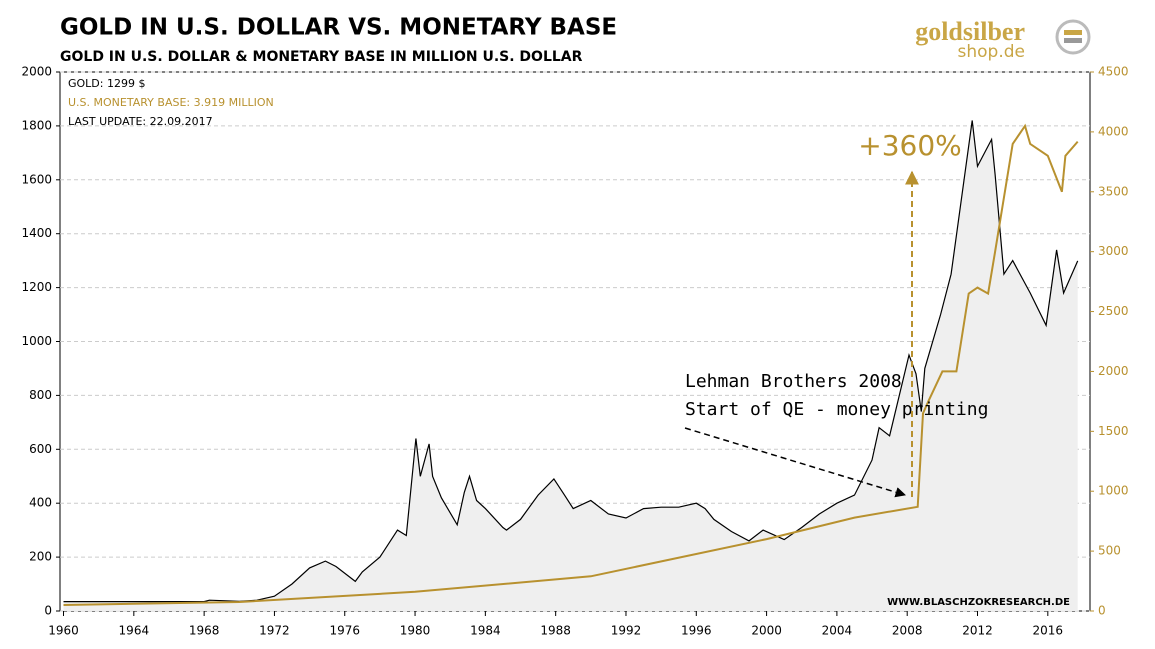 This screenshot has height=649, width=1155. What do you see at coordinates (36, 72) in the screenshot?
I see `y-tick-label: 2000` at bounding box center [36, 72].